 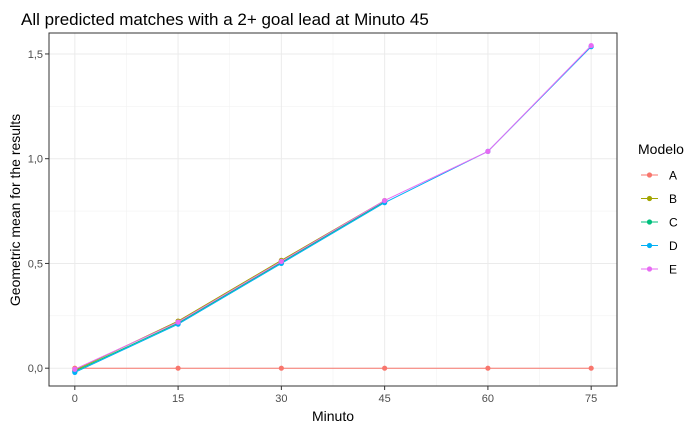 I want to click on x-tick-label: 15, so click(x=178, y=399).